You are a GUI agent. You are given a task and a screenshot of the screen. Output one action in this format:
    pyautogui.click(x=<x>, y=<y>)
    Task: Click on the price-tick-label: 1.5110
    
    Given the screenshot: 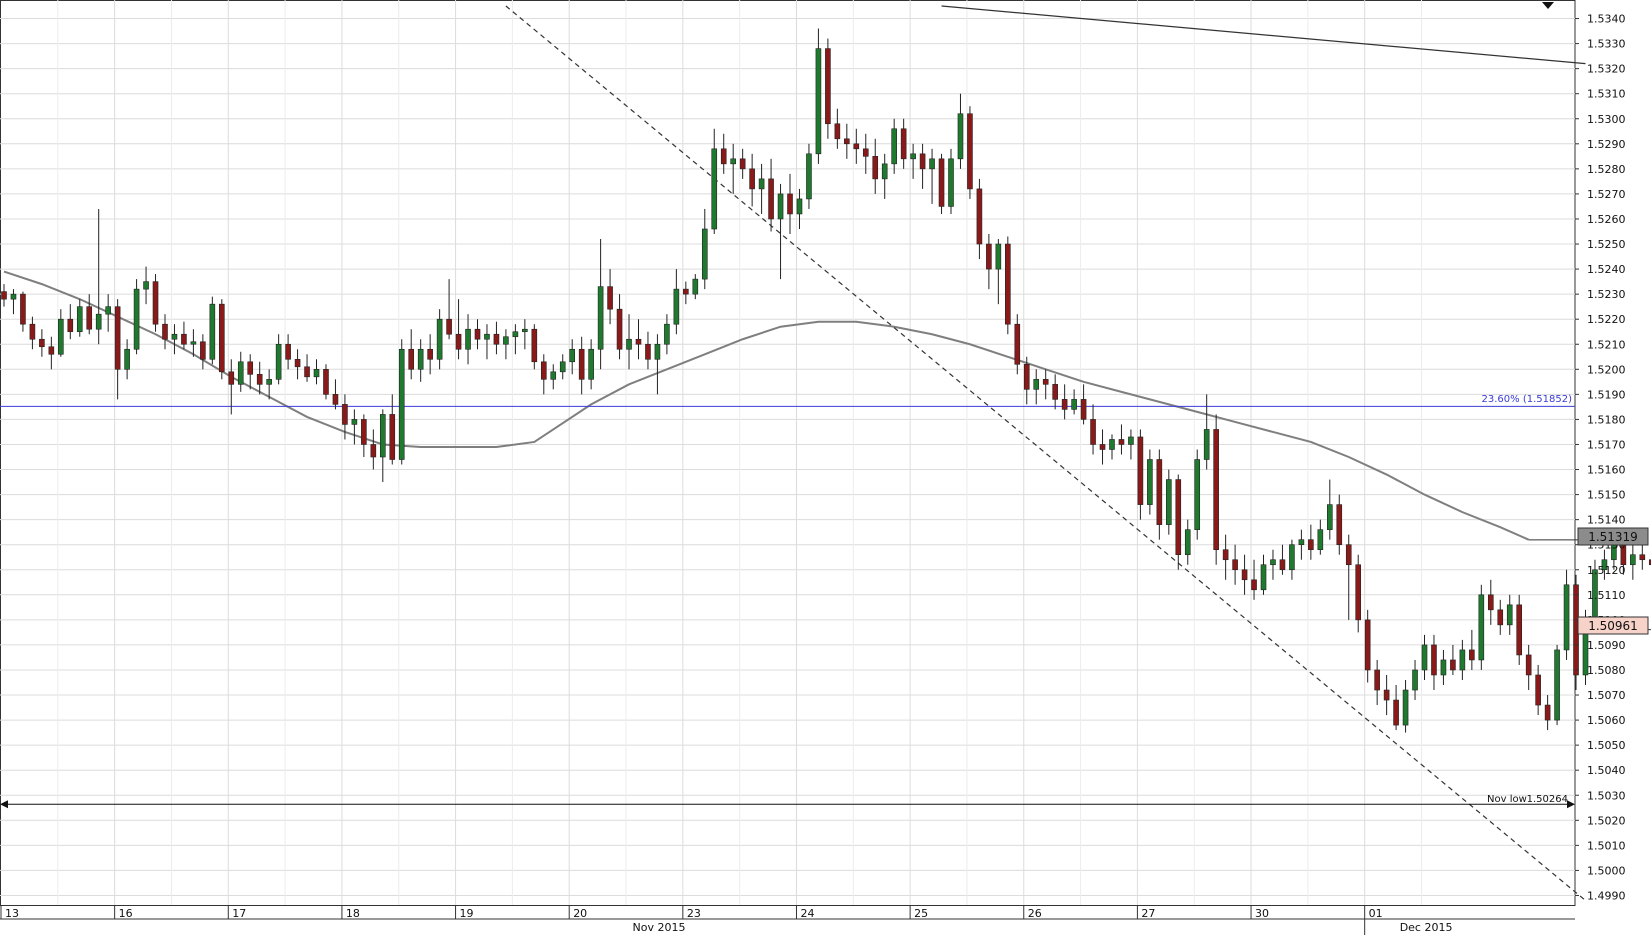 What is the action you would take?
    pyautogui.click(x=1606, y=595)
    